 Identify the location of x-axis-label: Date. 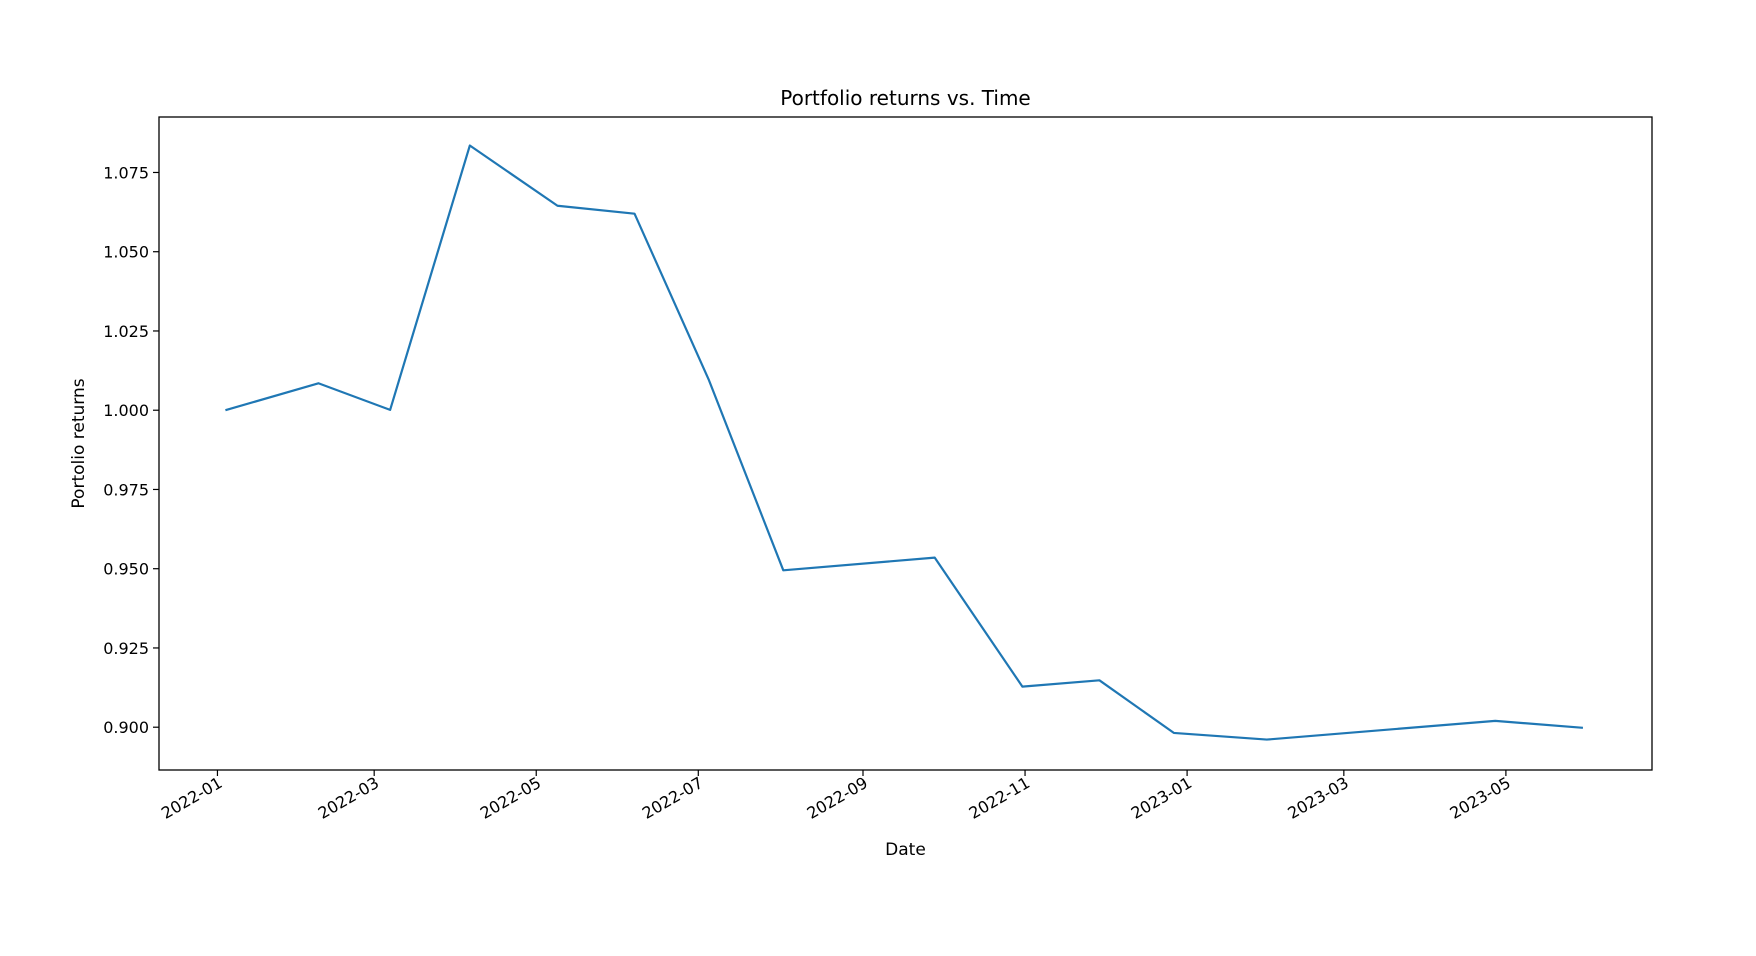
(905, 850).